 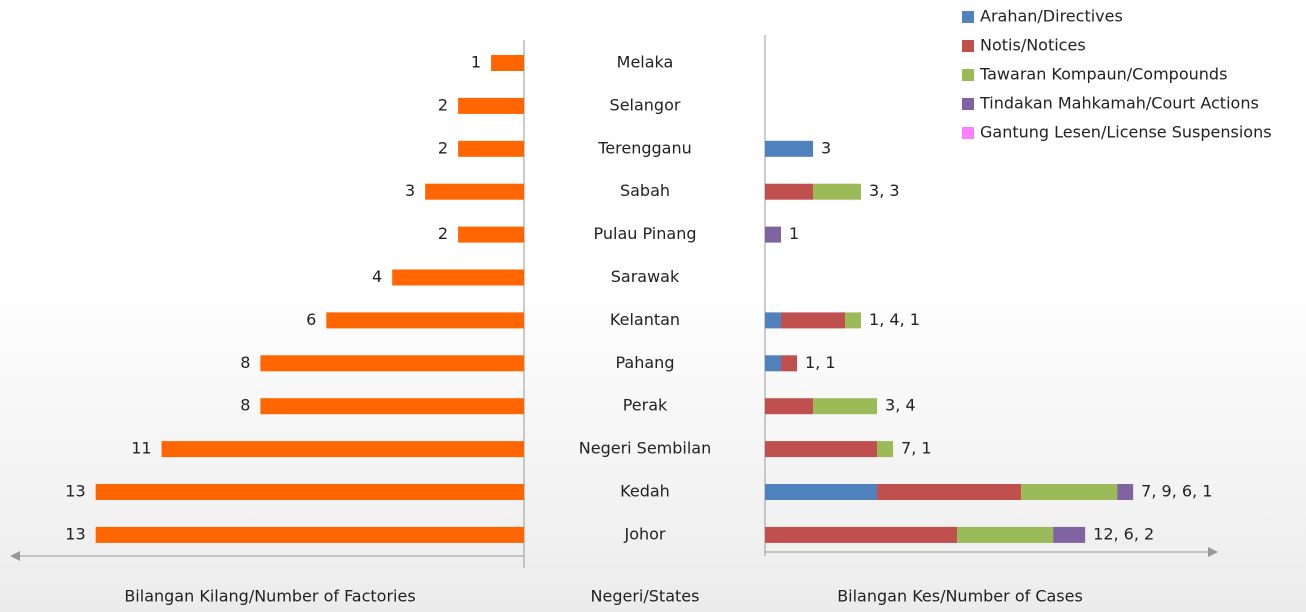 What do you see at coordinates (1051, 16) in the screenshot?
I see `legend-label: Arahan/Directives` at bounding box center [1051, 16].